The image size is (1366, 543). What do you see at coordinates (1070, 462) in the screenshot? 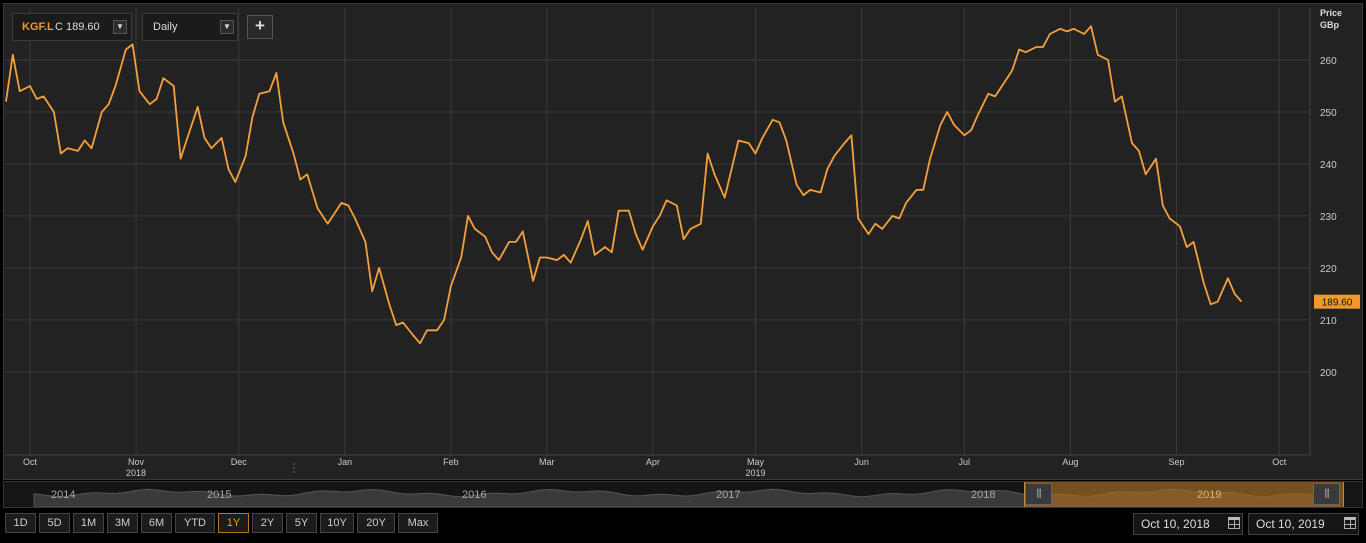
I see `x-tick-label: Aug` at bounding box center [1070, 462].